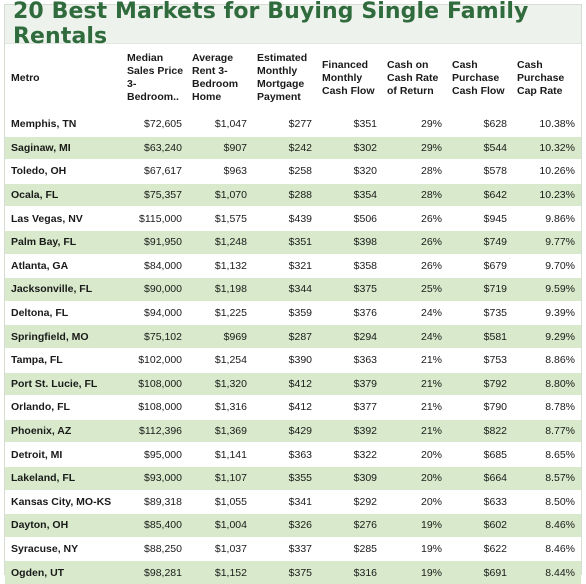  Describe the element at coordinates (220, 360) in the screenshot. I see `average-rent-cell: $1,254` at that location.